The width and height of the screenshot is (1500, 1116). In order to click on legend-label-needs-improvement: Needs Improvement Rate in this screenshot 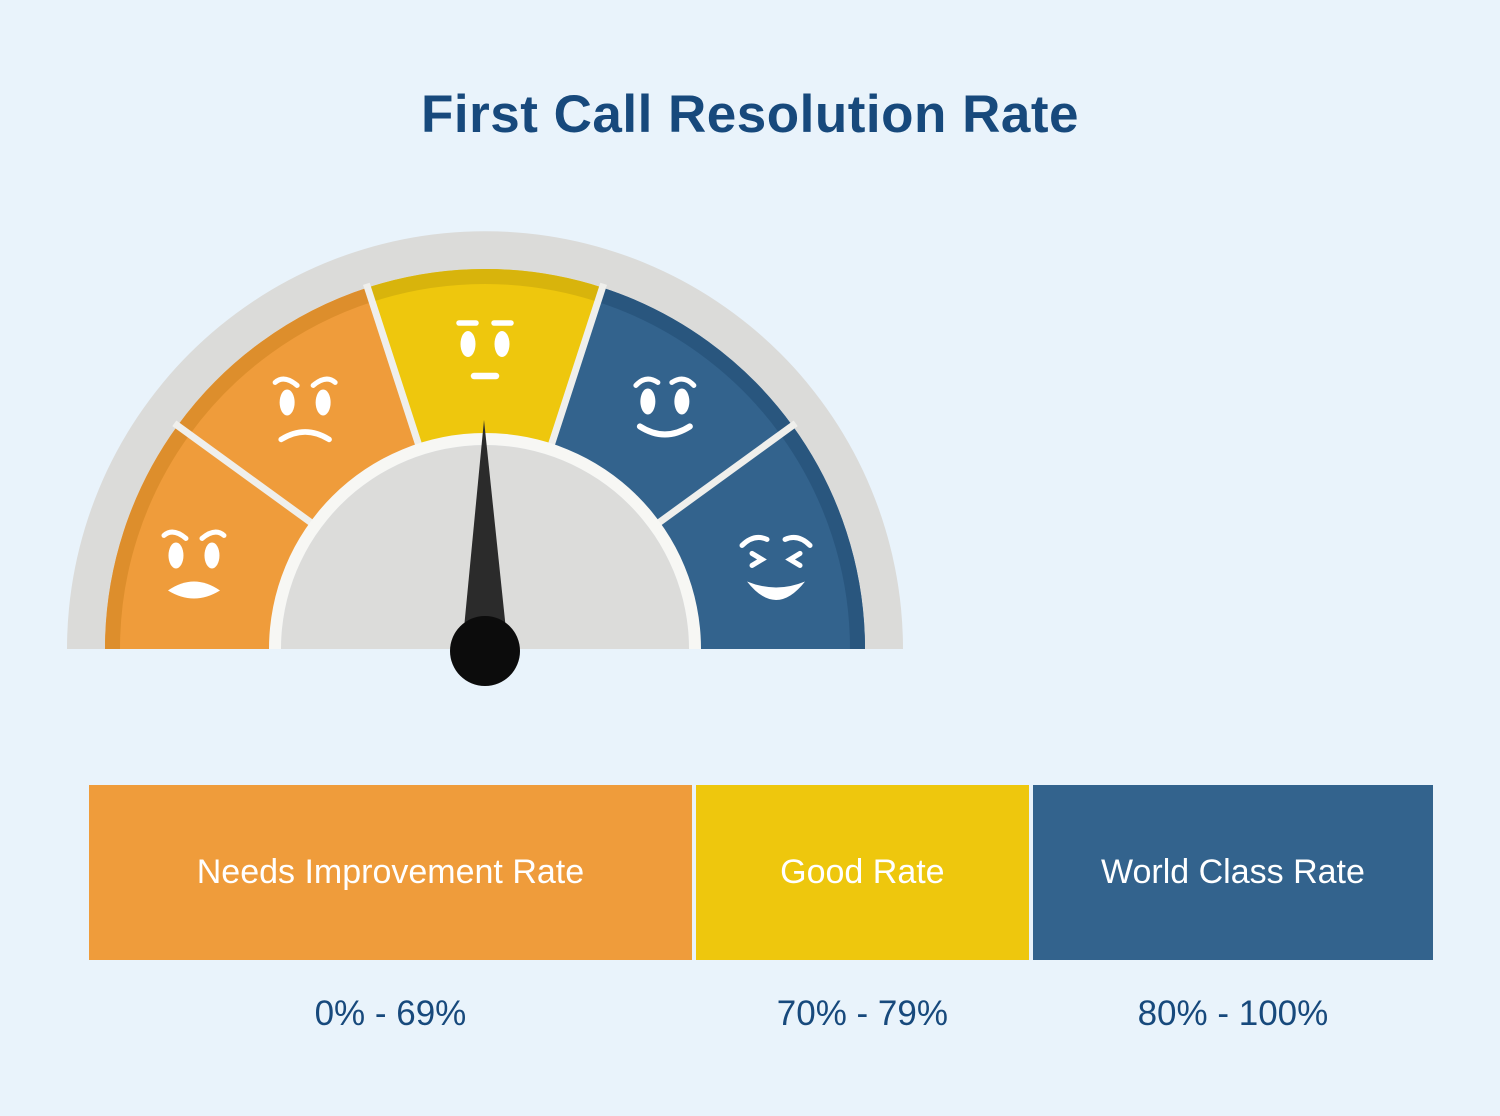, I will do `click(390, 872)`.